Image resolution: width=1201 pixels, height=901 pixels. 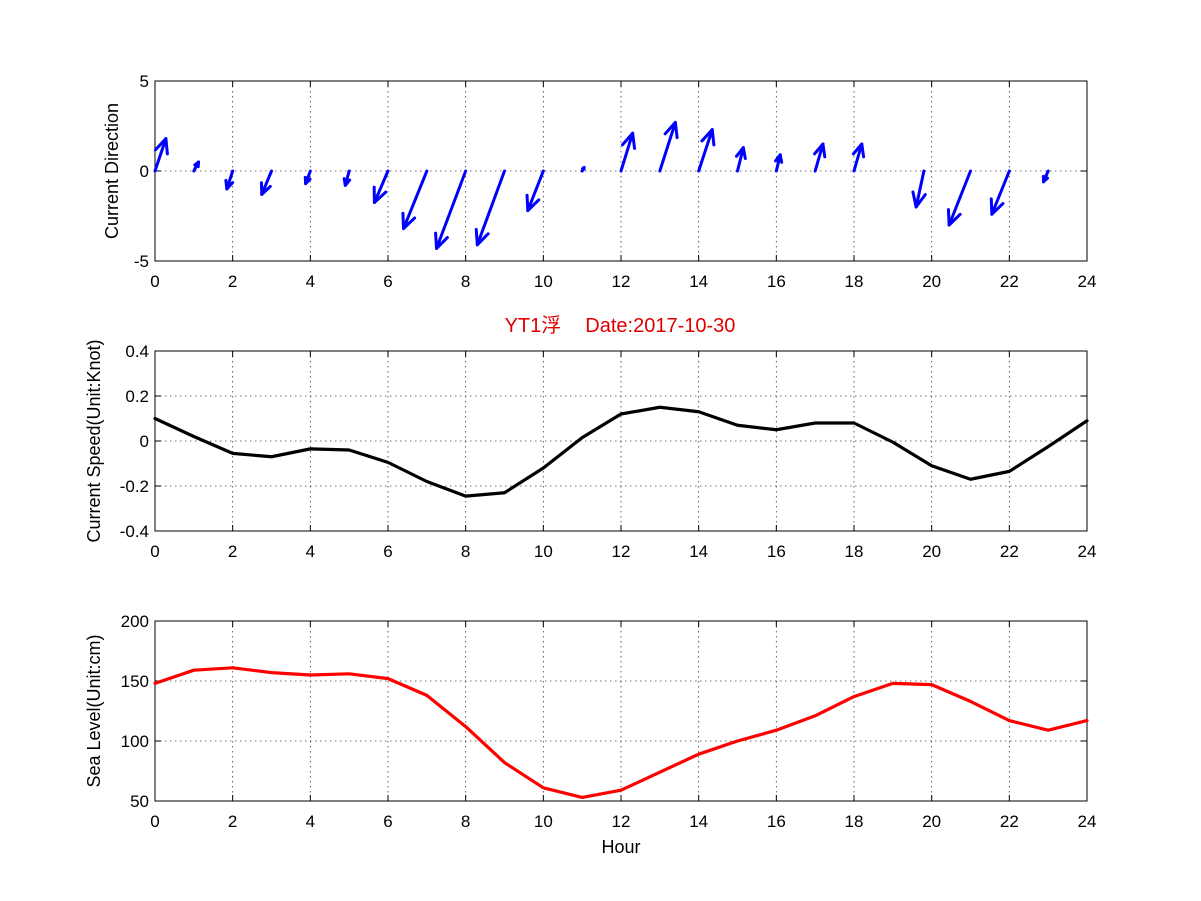 What do you see at coordinates (134, 531) in the screenshot?
I see `y-tick-label: -0.4` at bounding box center [134, 531].